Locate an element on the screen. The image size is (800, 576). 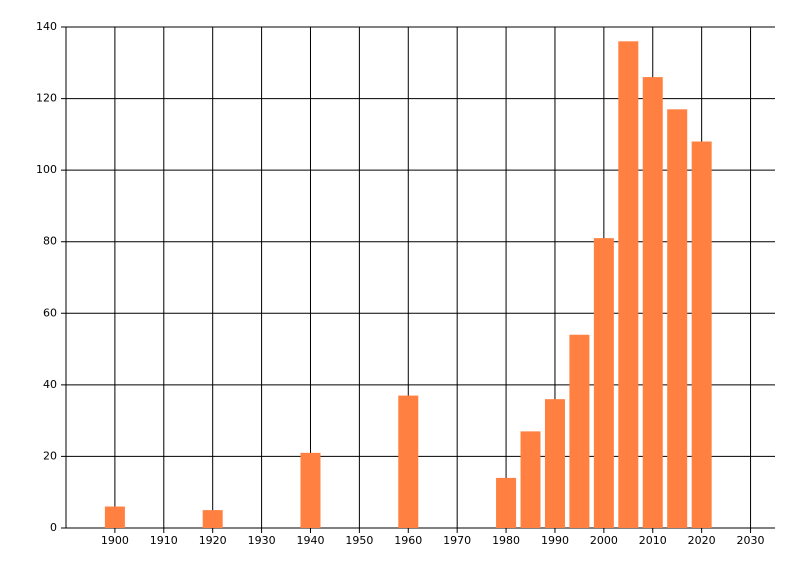
x-tick-label: 1900 is located at coordinates (115, 540).